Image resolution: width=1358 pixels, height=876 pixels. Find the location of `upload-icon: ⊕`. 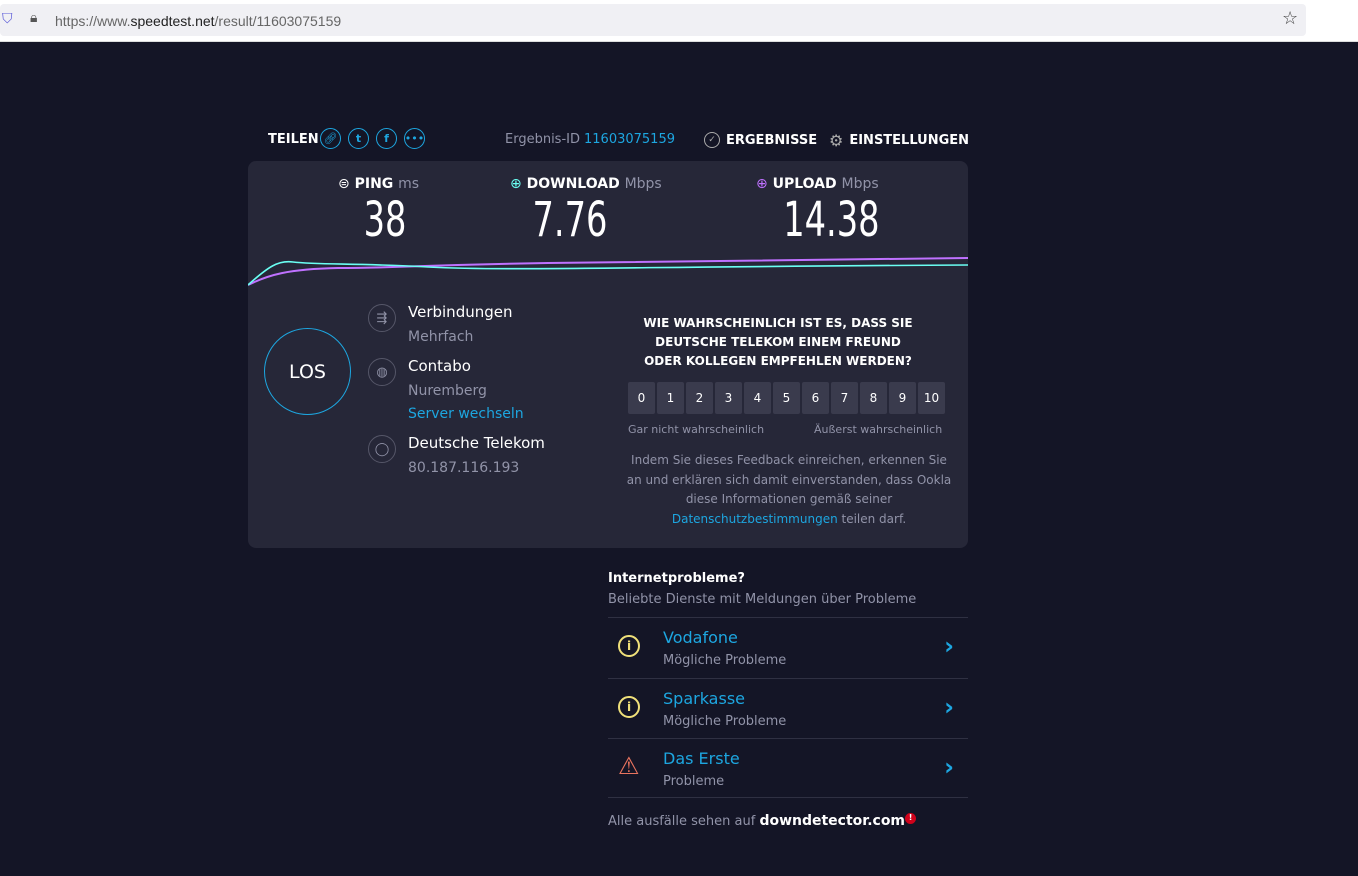

upload-icon: ⊕ is located at coordinates (762, 184).